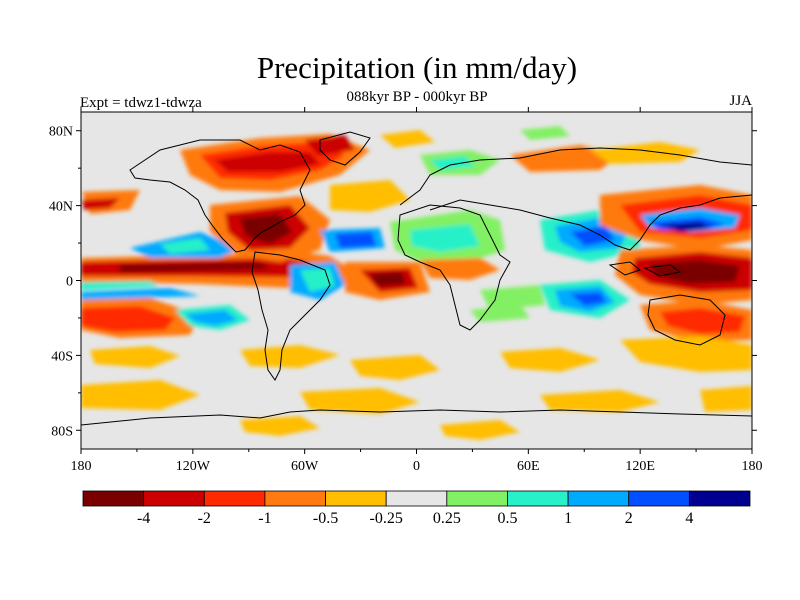 The width and height of the screenshot is (800, 600). What do you see at coordinates (305, 466) in the screenshot?
I see `lon-tick-label: 60W` at bounding box center [305, 466].